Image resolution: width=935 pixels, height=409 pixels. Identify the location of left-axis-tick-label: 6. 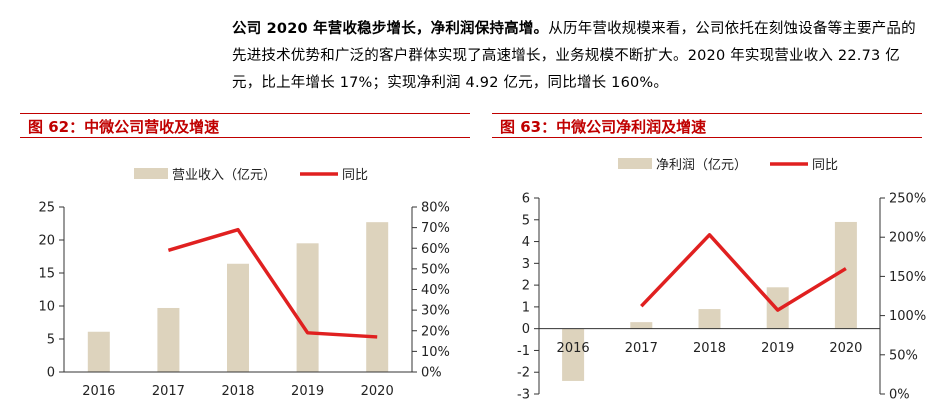
(526, 199).